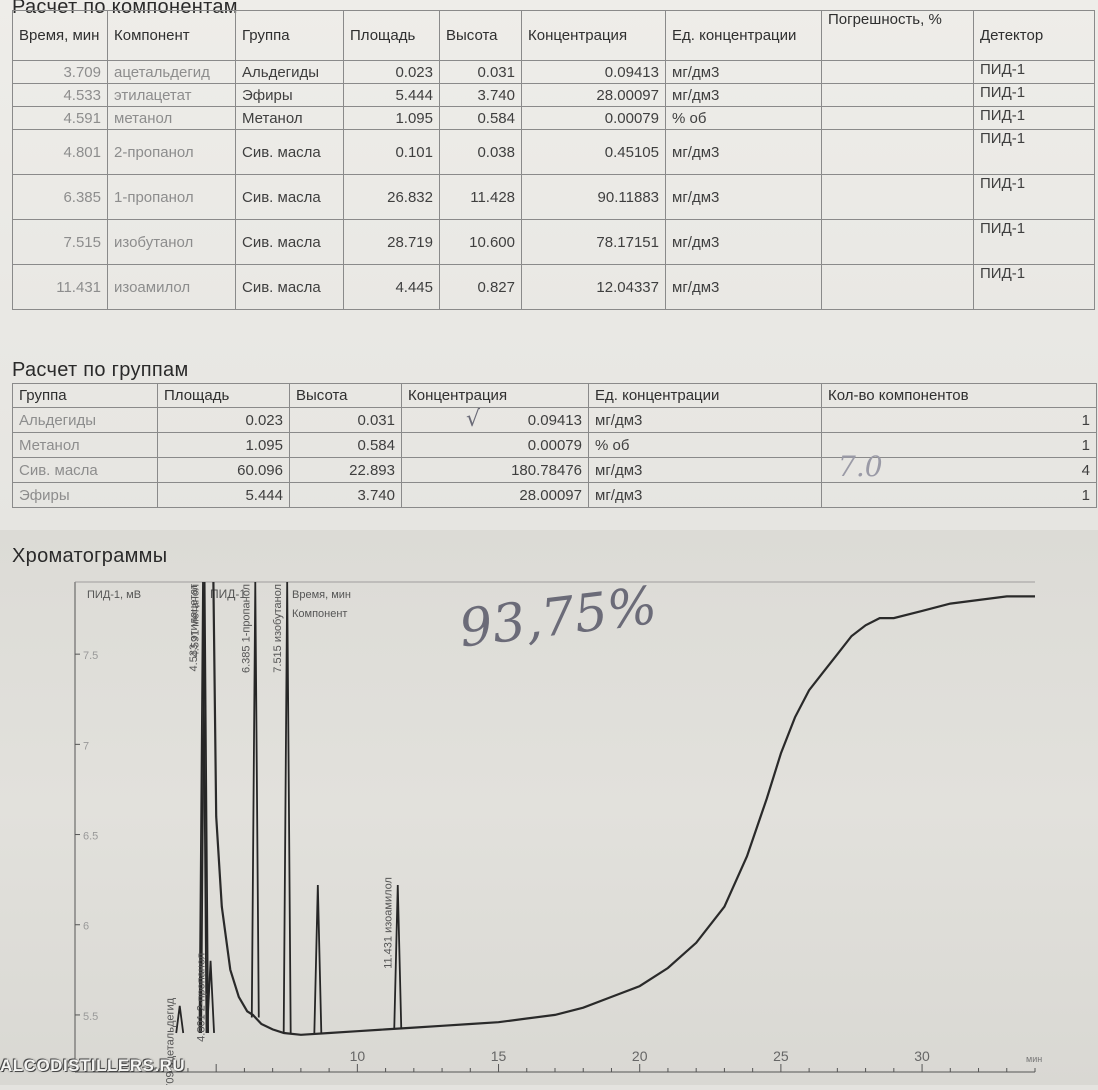 This screenshot has height=1090, width=1098. Describe the element at coordinates (473, 419) in the screenshot. I see `check-mark: √` at that location.